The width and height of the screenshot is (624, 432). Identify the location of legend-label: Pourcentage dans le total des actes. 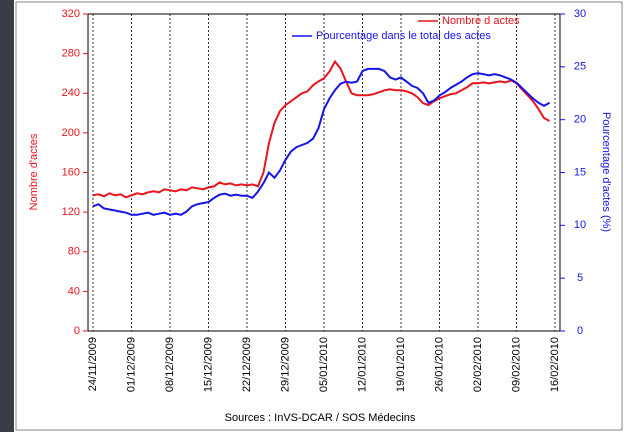
(403, 36).